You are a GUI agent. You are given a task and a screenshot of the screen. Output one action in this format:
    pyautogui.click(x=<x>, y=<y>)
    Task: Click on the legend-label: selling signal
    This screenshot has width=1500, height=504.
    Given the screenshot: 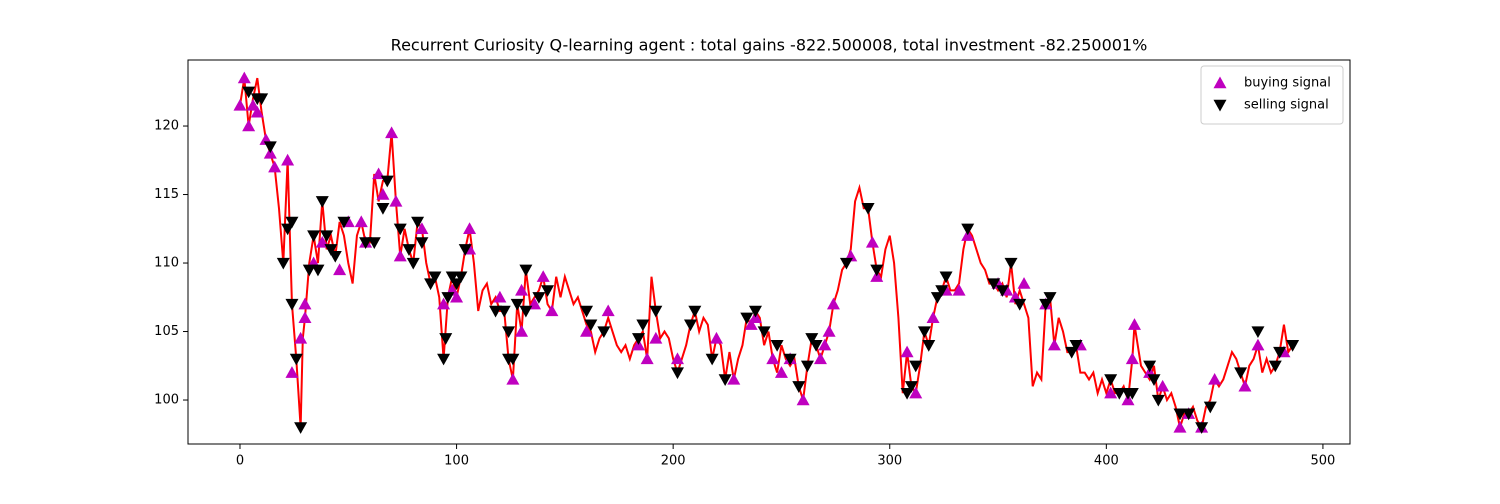 What is the action you would take?
    pyautogui.click(x=1286, y=105)
    